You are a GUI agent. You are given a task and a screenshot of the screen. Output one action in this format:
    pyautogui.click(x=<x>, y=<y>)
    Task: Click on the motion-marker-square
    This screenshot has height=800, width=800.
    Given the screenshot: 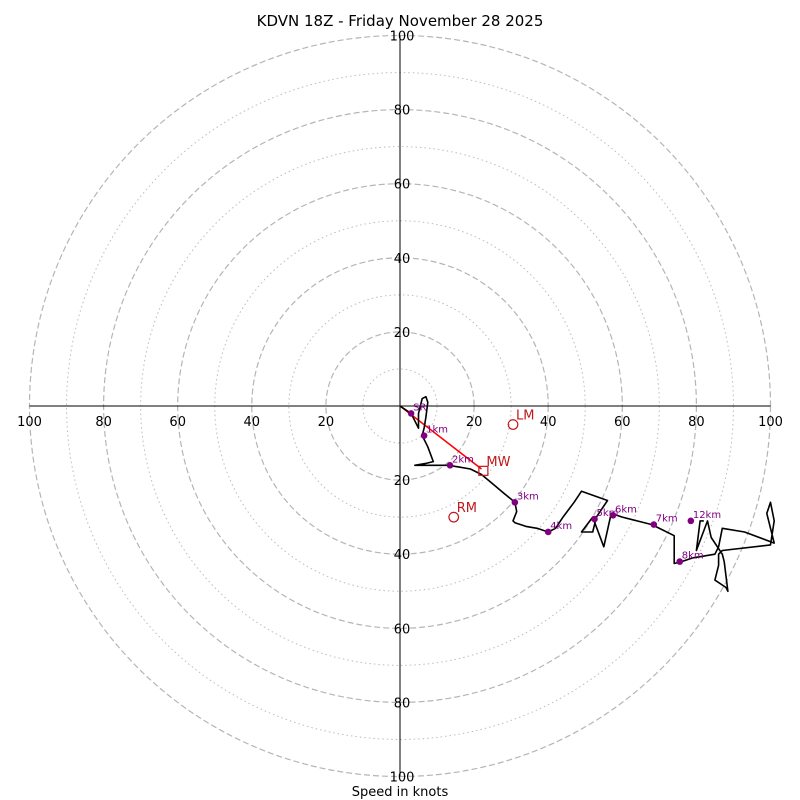 What is the action you would take?
    pyautogui.click(x=483, y=470)
    